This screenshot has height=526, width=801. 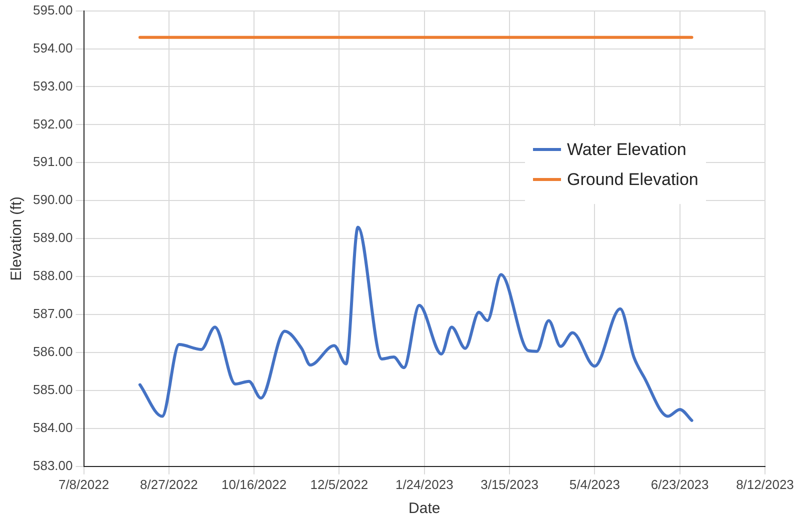 What do you see at coordinates (52, 86) in the screenshot?
I see `y-tick-label: 593.00` at bounding box center [52, 86].